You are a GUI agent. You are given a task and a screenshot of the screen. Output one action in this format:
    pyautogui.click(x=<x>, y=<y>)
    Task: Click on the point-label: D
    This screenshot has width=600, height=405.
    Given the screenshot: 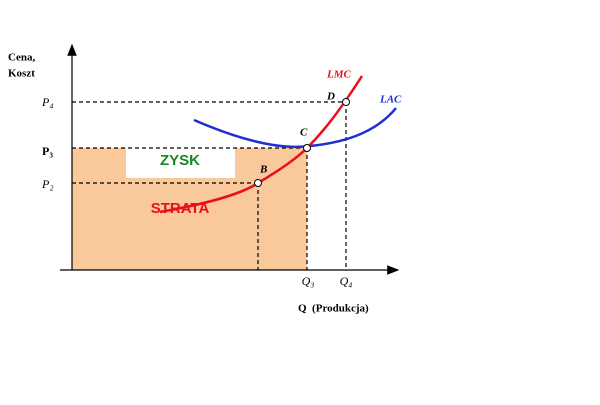 What is the action you would take?
    pyautogui.click(x=330, y=97)
    